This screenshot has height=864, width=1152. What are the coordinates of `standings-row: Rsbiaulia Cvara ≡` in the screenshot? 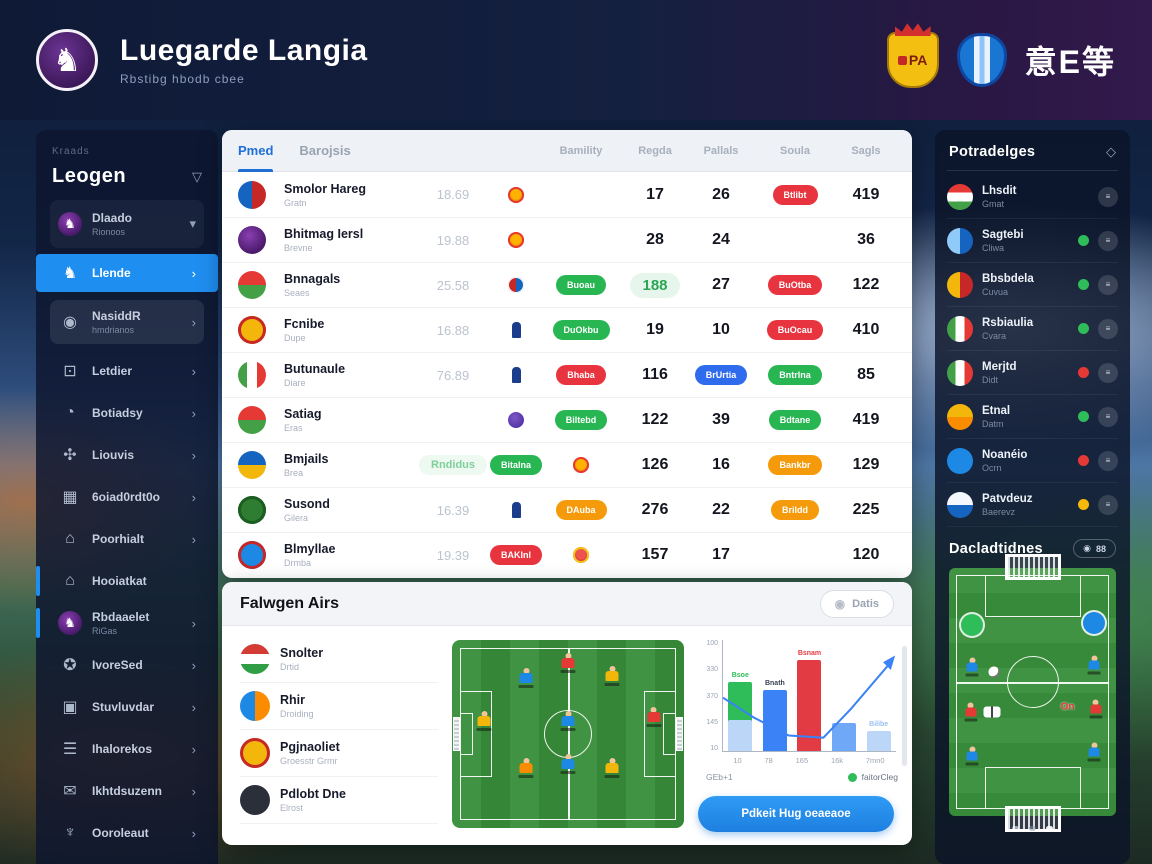 It's located at (1032, 329).